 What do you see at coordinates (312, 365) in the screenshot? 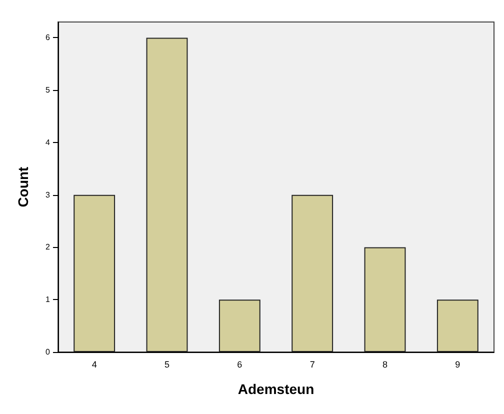
I see `x-tick-label: 7` at bounding box center [312, 365].